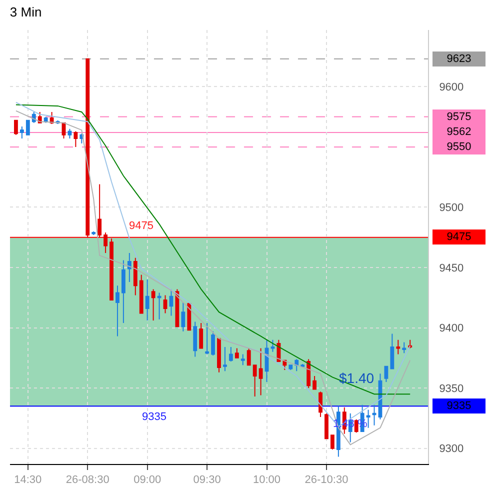 The image size is (496, 496). Describe the element at coordinates (356, 378) in the screenshot. I see `annotation: $1.40` at that location.